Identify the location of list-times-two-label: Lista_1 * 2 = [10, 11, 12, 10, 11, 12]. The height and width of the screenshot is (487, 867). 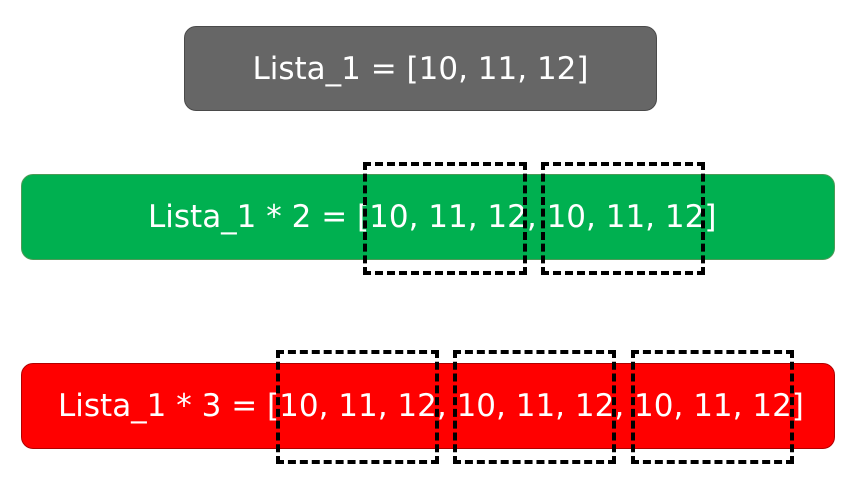
(432, 217).